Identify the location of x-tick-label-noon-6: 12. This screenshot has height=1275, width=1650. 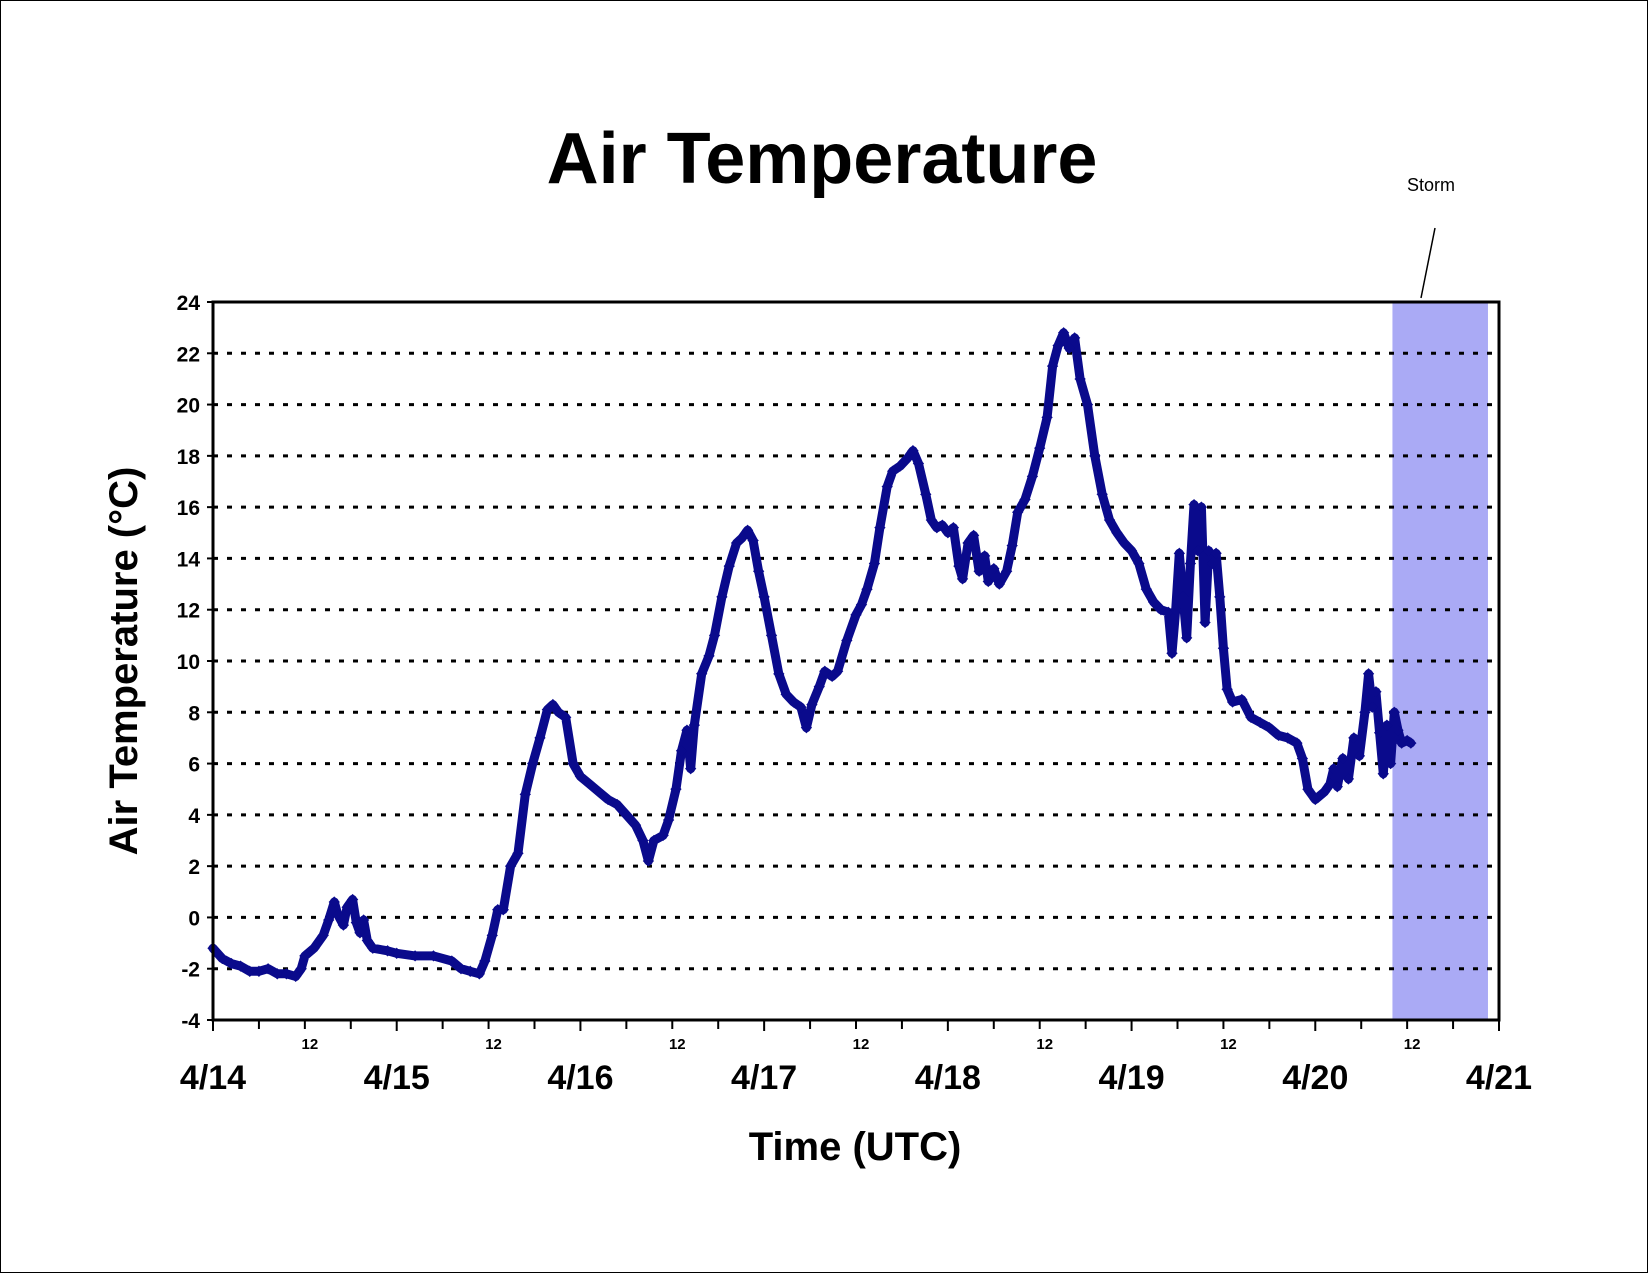
(1412, 1044).